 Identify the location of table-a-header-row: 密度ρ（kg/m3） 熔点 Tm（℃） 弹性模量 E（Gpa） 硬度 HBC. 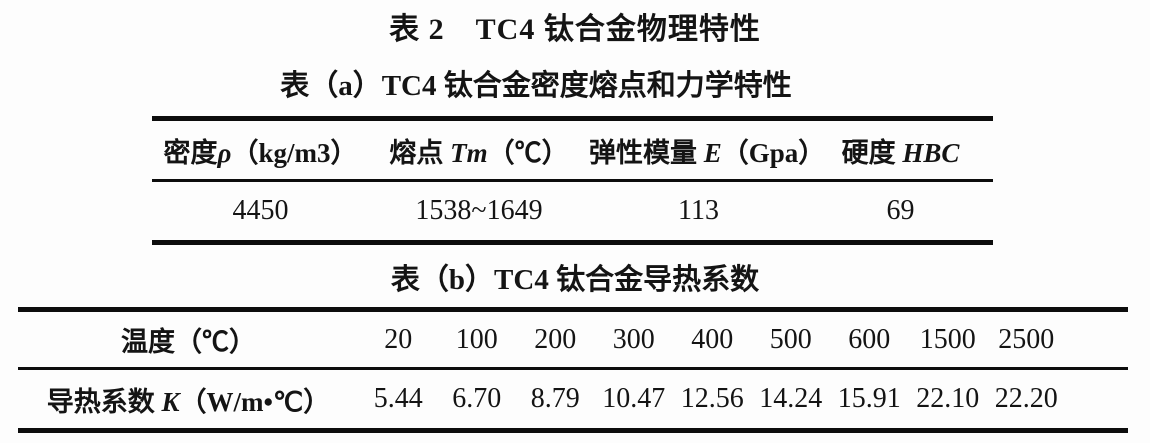
(572, 151).